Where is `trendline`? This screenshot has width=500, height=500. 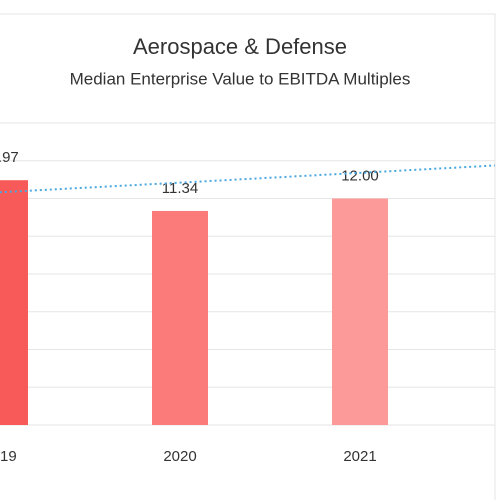 trendline is located at coordinates (248, 179).